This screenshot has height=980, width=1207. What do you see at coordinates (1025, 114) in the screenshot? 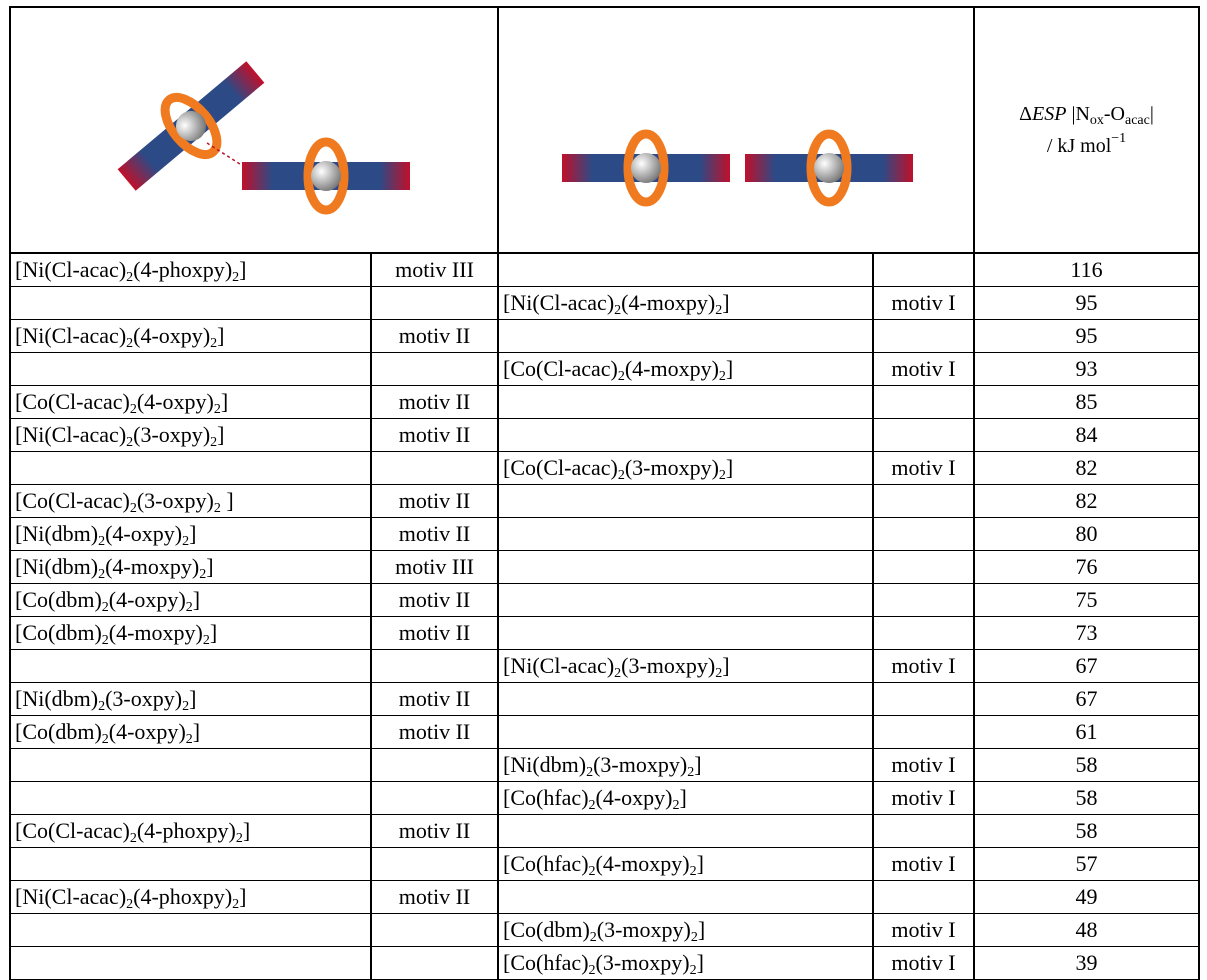
I see `header-text: Δ` at bounding box center [1025, 114].